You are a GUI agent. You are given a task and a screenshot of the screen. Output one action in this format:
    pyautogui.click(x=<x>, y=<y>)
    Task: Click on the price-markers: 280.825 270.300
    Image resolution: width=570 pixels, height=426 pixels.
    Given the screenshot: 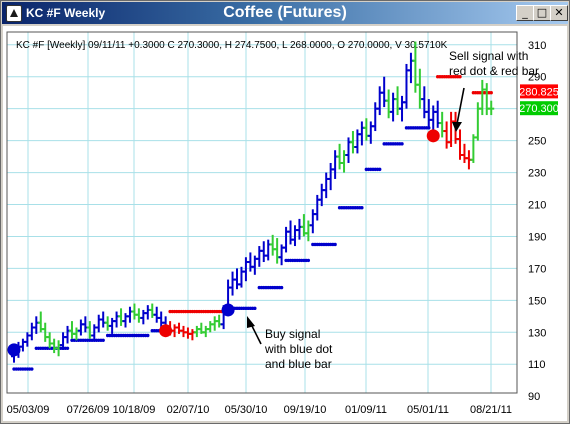 What is the action you would take?
    pyautogui.click(x=539, y=100)
    